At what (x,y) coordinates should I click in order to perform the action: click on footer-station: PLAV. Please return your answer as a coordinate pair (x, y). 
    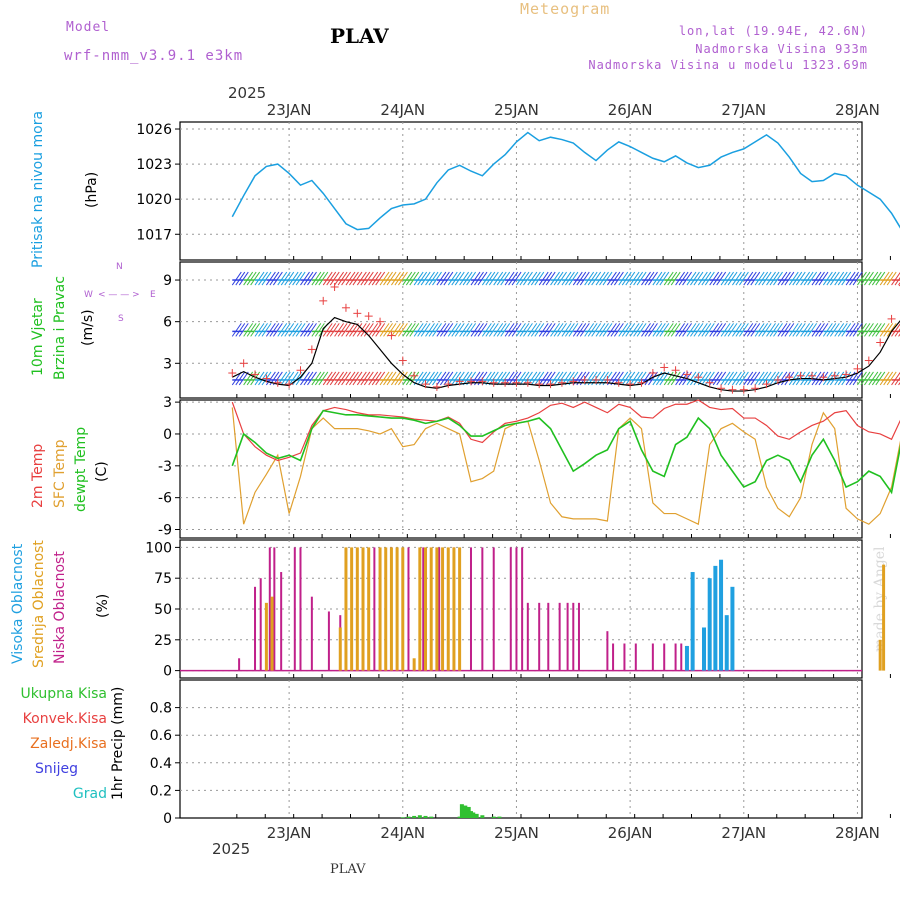
    Looking at the image, I should click on (348, 869).